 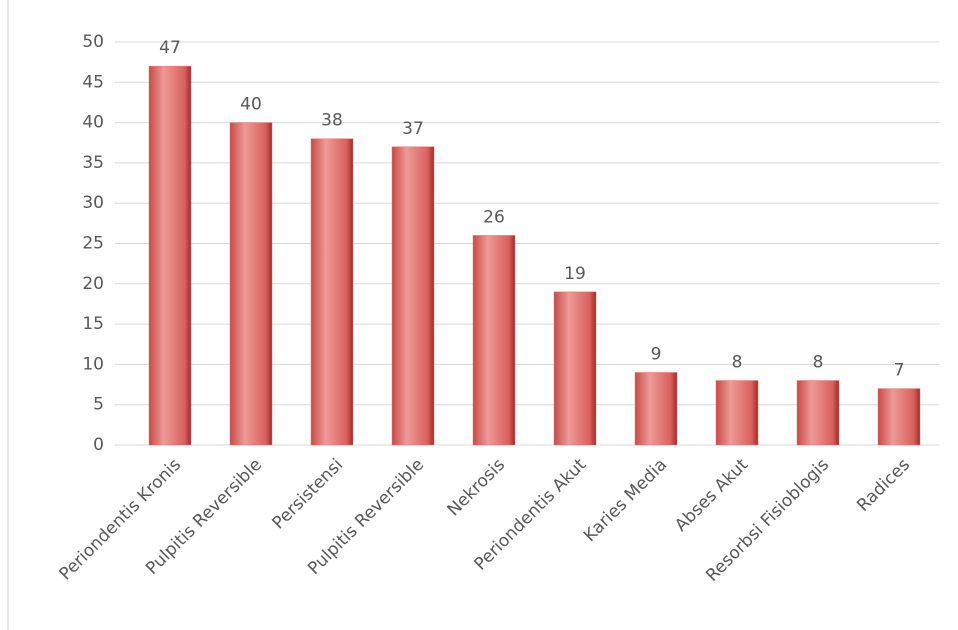 What do you see at coordinates (494, 217) in the screenshot?
I see `data-label: 26` at bounding box center [494, 217].